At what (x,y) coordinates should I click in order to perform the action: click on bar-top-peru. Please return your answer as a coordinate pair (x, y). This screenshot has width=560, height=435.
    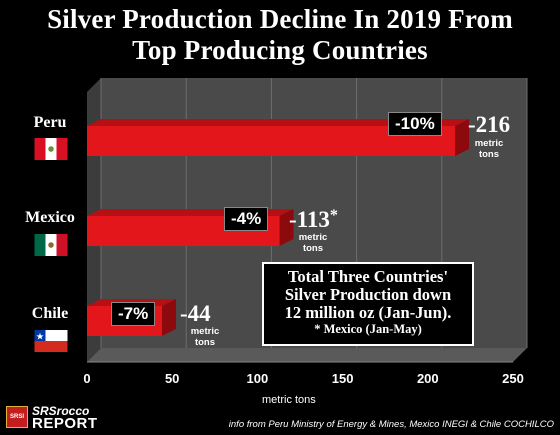
    Looking at the image, I should click on (278, 122).